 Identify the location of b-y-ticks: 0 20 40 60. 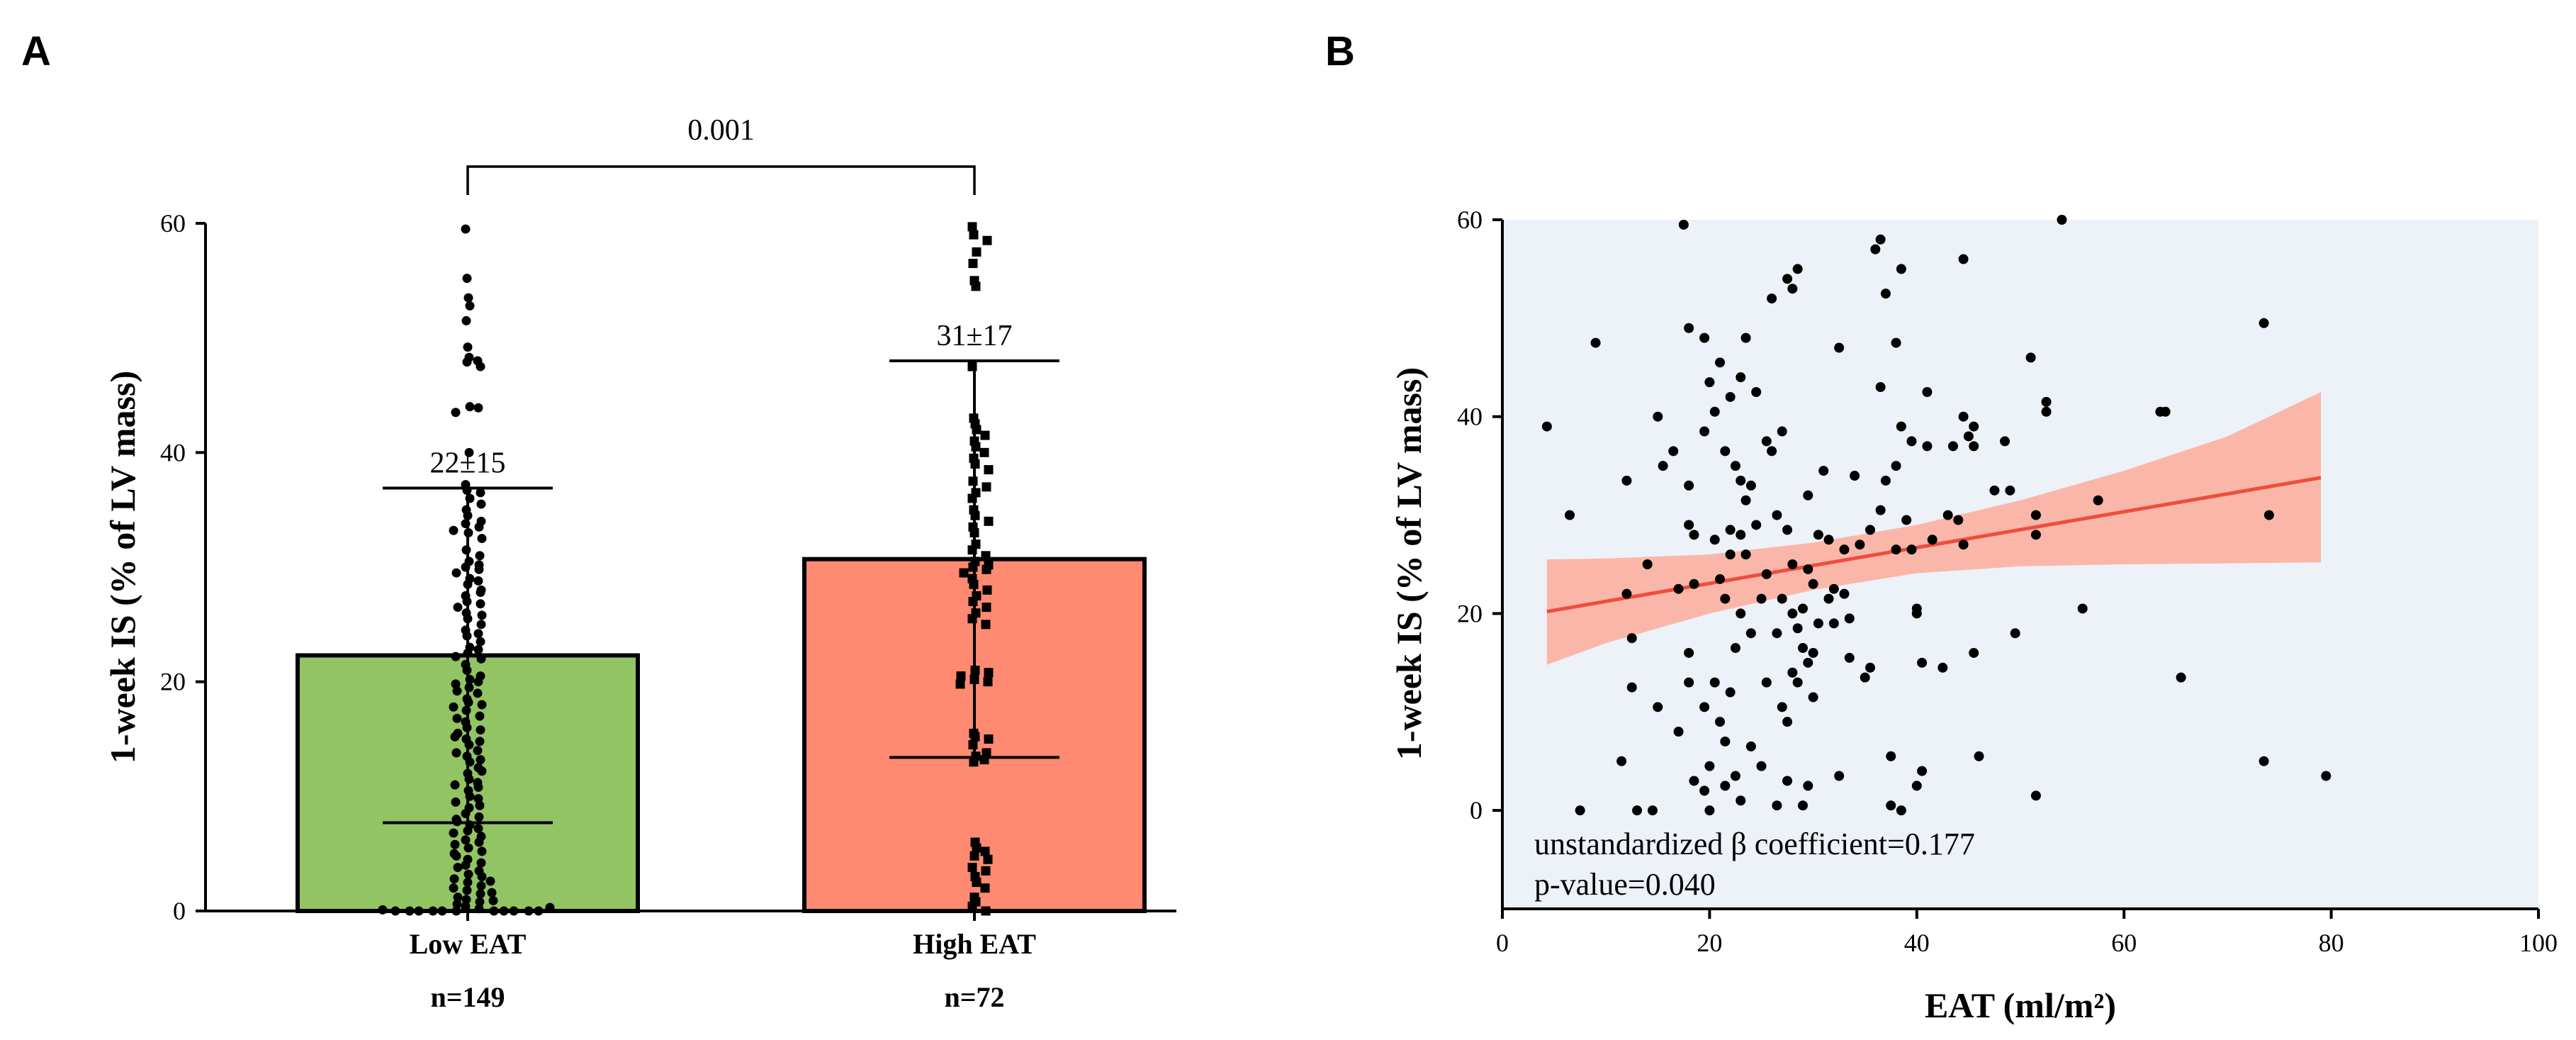
(1479, 515).